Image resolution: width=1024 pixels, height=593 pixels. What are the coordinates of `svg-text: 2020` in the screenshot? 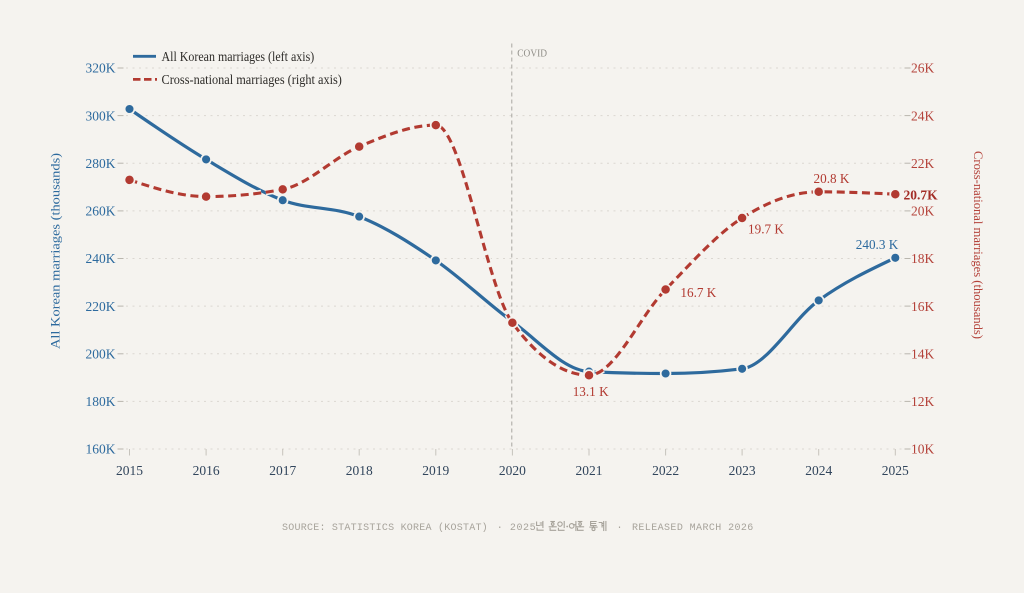 It's located at (512, 470).